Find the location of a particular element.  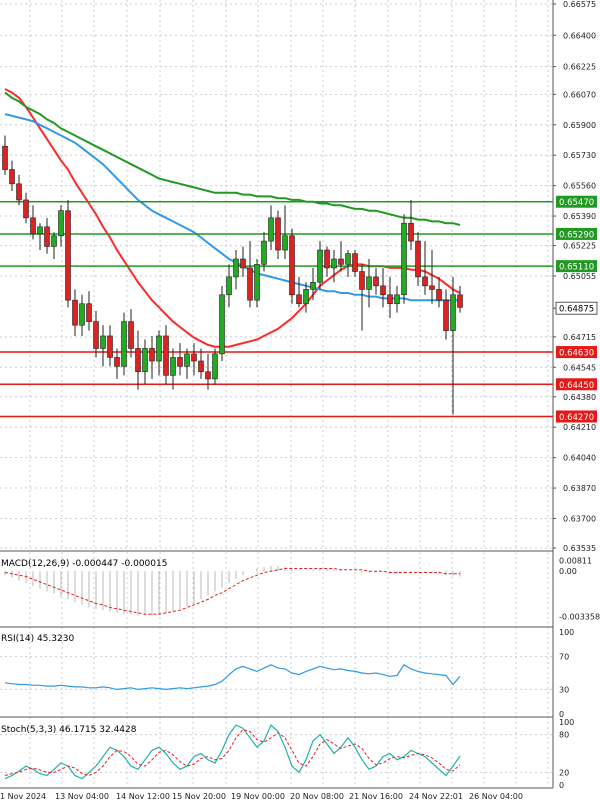

support-level-tag-label: 0.64270 is located at coordinates (576, 418).